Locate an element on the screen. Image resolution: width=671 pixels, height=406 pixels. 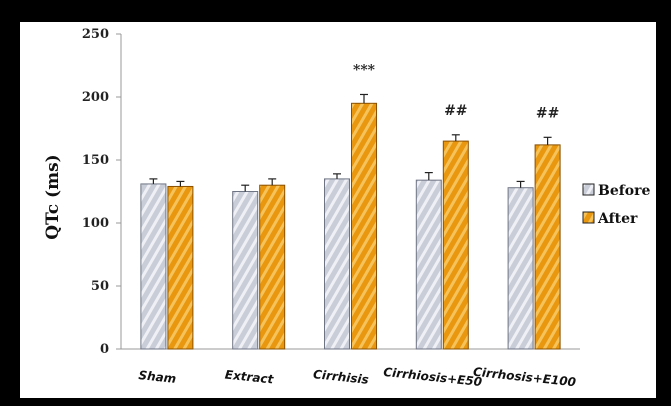
y-tick-label: 0 is located at coordinates (104, 349).